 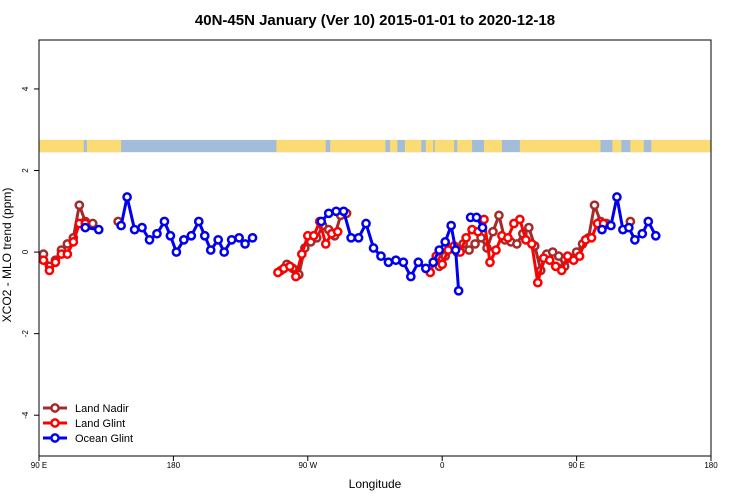 What do you see at coordinates (25, 334) in the screenshot?
I see `y-tick-label: -2` at bounding box center [25, 334].